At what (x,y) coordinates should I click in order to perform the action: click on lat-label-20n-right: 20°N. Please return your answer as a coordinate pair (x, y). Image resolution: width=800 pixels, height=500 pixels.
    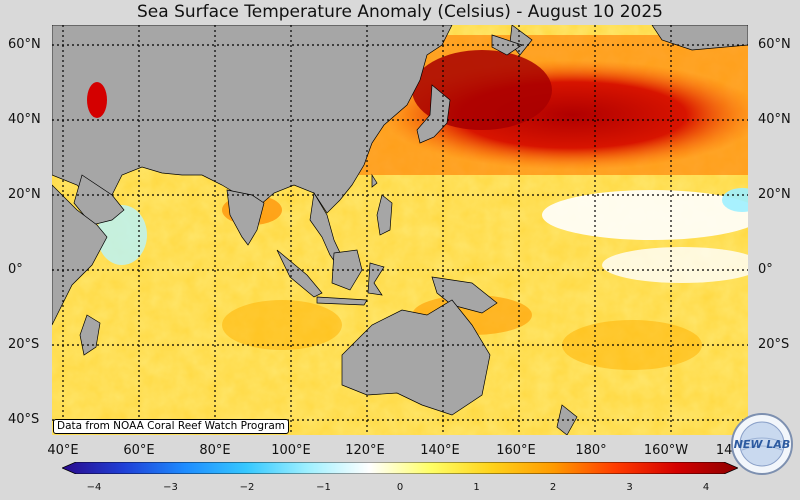
    Looking at the image, I should click on (774, 194).